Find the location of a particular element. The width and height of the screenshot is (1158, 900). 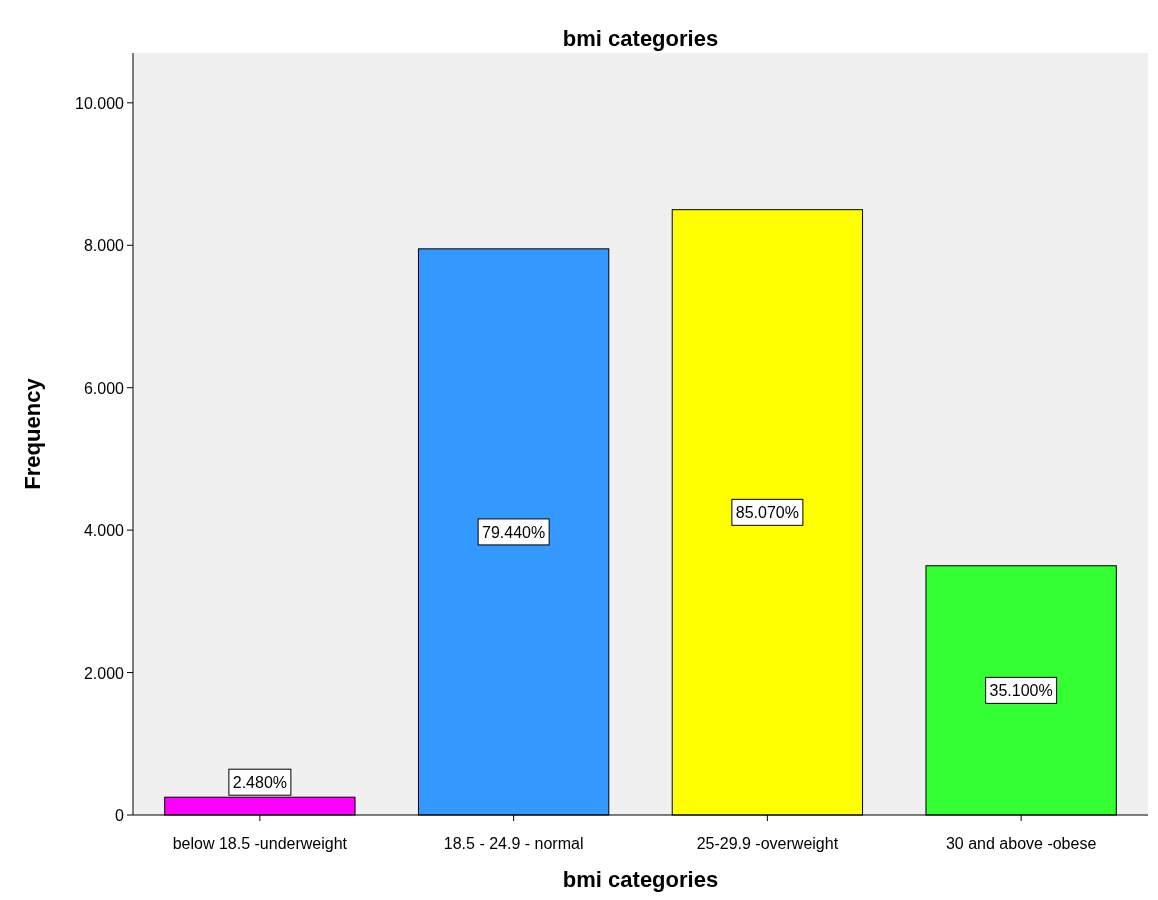

x-tick-label: 25-29.9 -overweight is located at coordinates (767, 843).